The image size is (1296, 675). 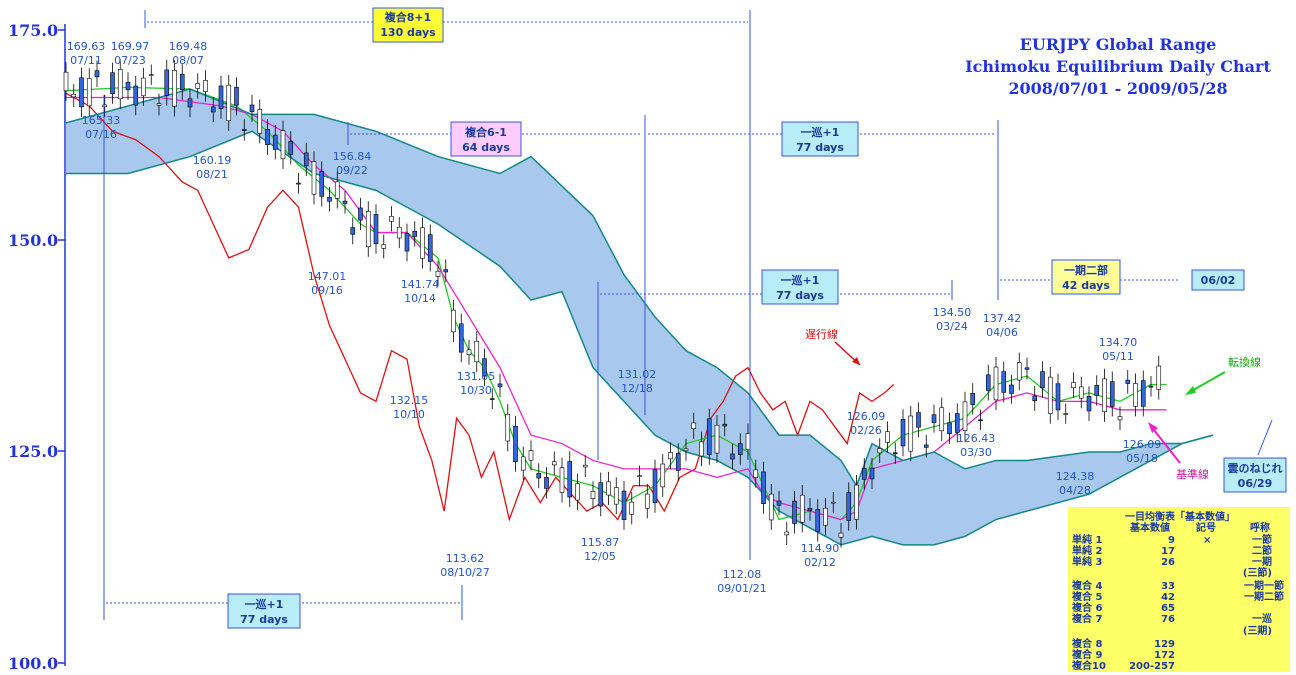 What do you see at coordinates (1086, 285) in the screenshot?
I see `box-days: 42 days` at bounding box center [1086, 285].